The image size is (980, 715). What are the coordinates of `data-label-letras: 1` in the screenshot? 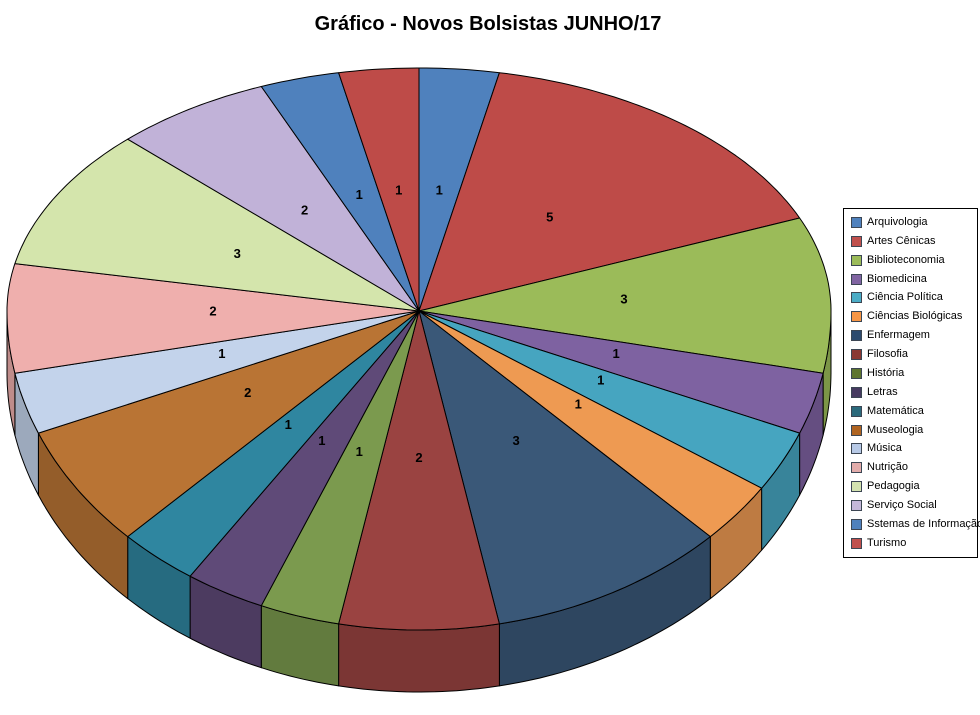 It's located at (321, 440).